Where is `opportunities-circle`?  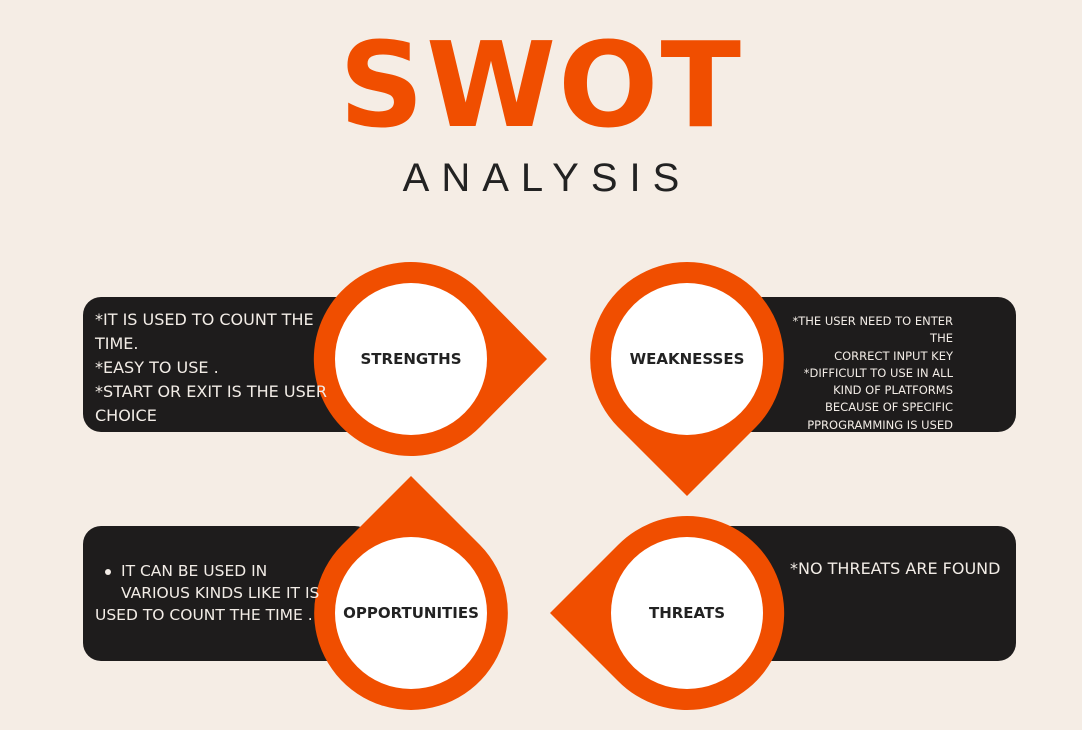 opportunities-circle is located at coordinates (411, 613).